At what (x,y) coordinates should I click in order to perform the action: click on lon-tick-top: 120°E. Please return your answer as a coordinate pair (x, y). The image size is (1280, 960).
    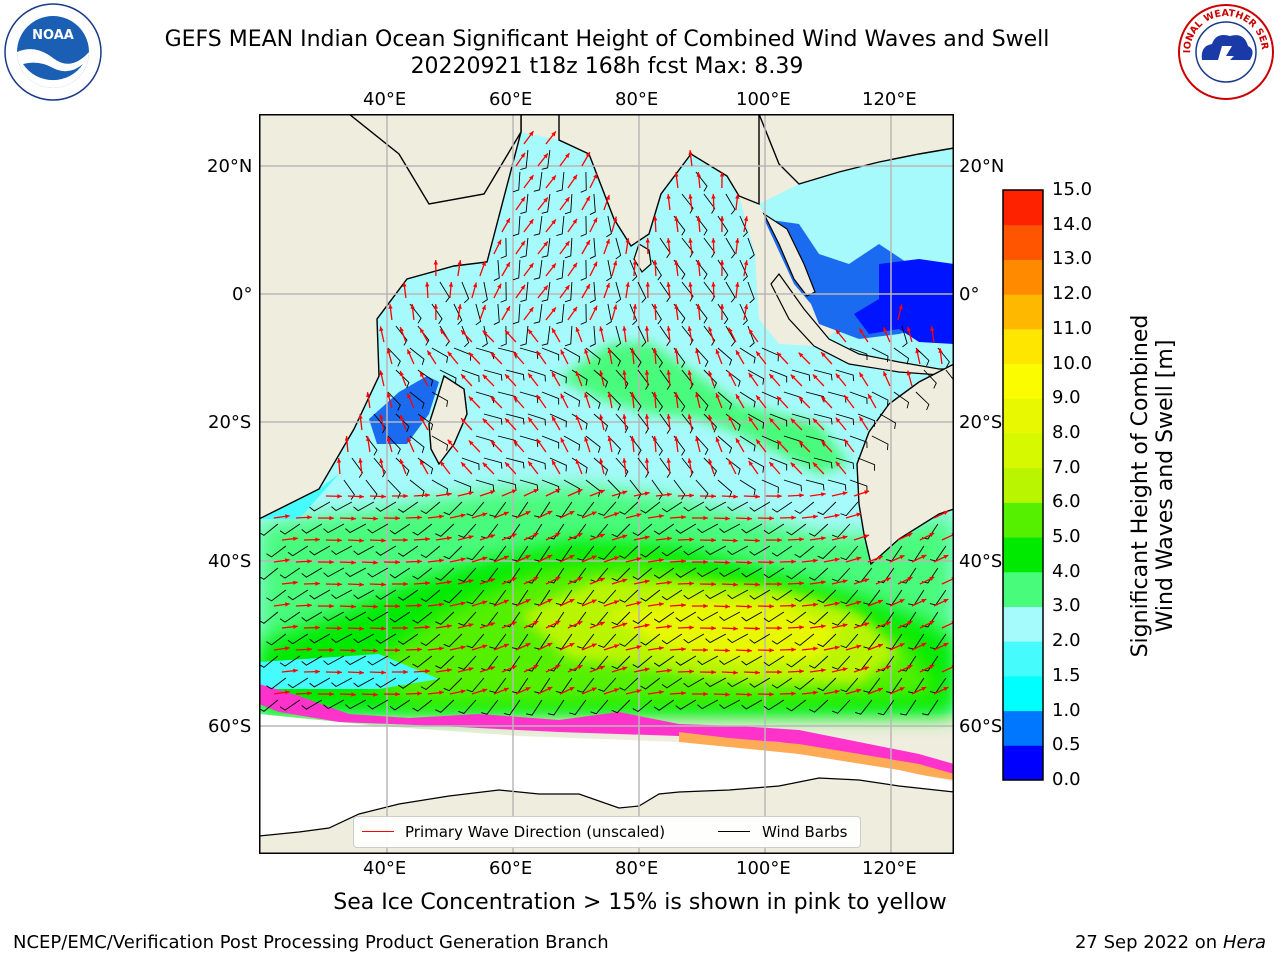
    Looking at the image, I should click on (889, 99).